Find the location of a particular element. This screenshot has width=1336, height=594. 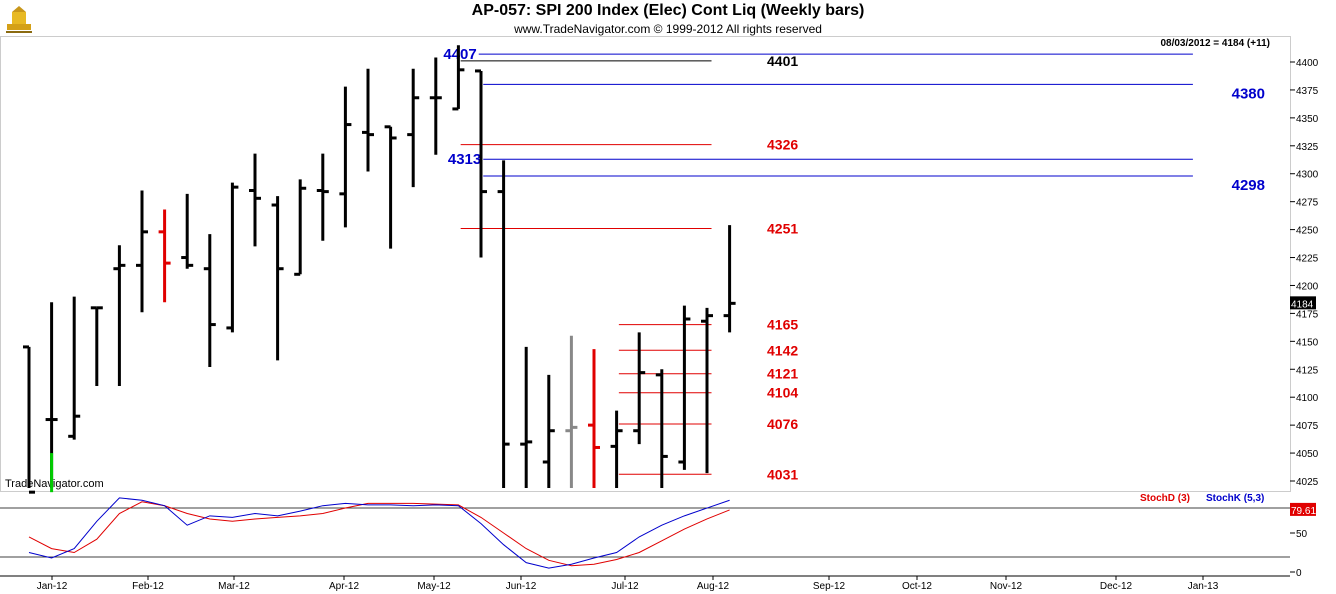

y-tick-label: 4350 is located at coordinates (1307, 119).